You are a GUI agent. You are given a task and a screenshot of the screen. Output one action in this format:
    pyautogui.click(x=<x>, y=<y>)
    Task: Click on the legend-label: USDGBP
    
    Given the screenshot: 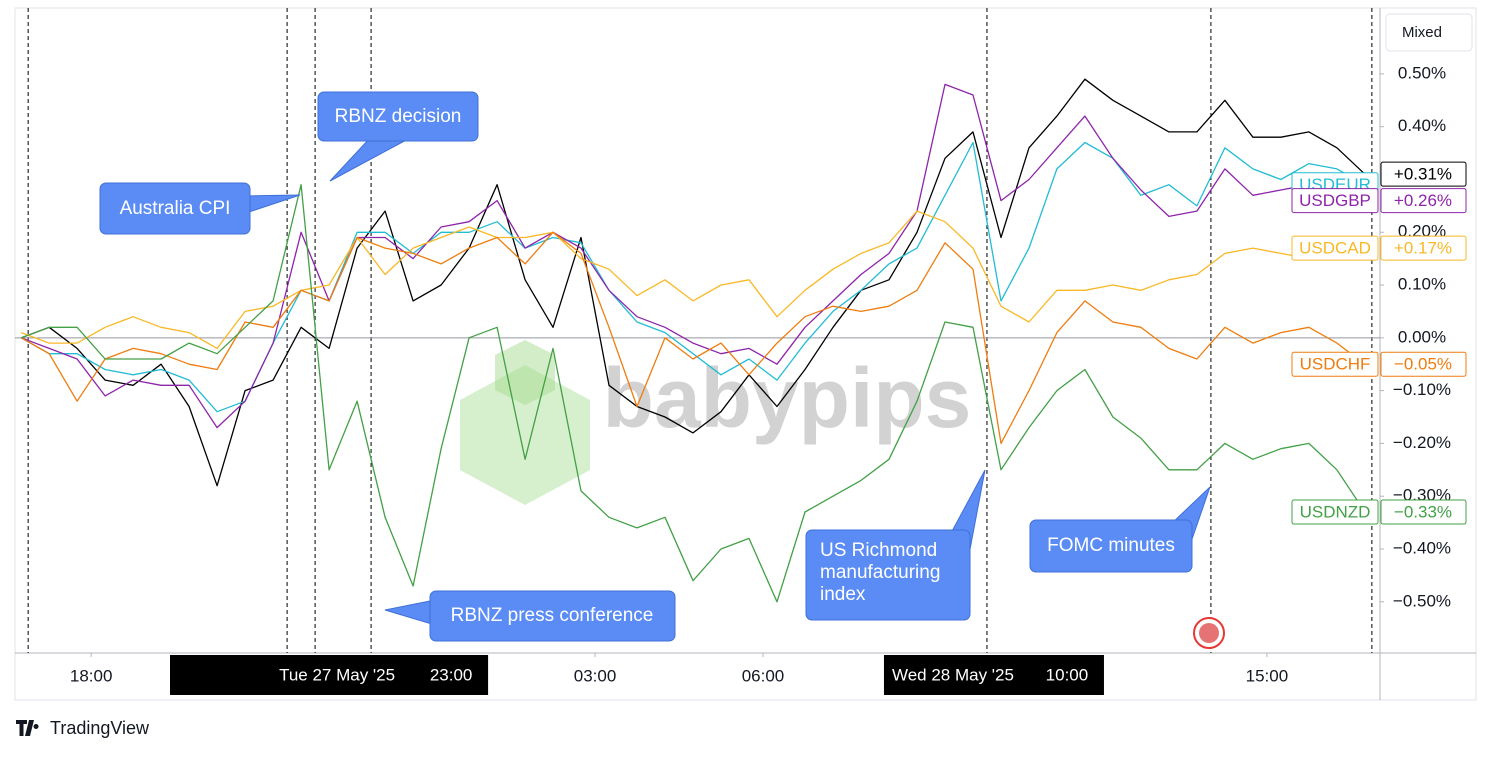 What is the action you would take?
    pyautogui.click(x=1335, y=200)
    